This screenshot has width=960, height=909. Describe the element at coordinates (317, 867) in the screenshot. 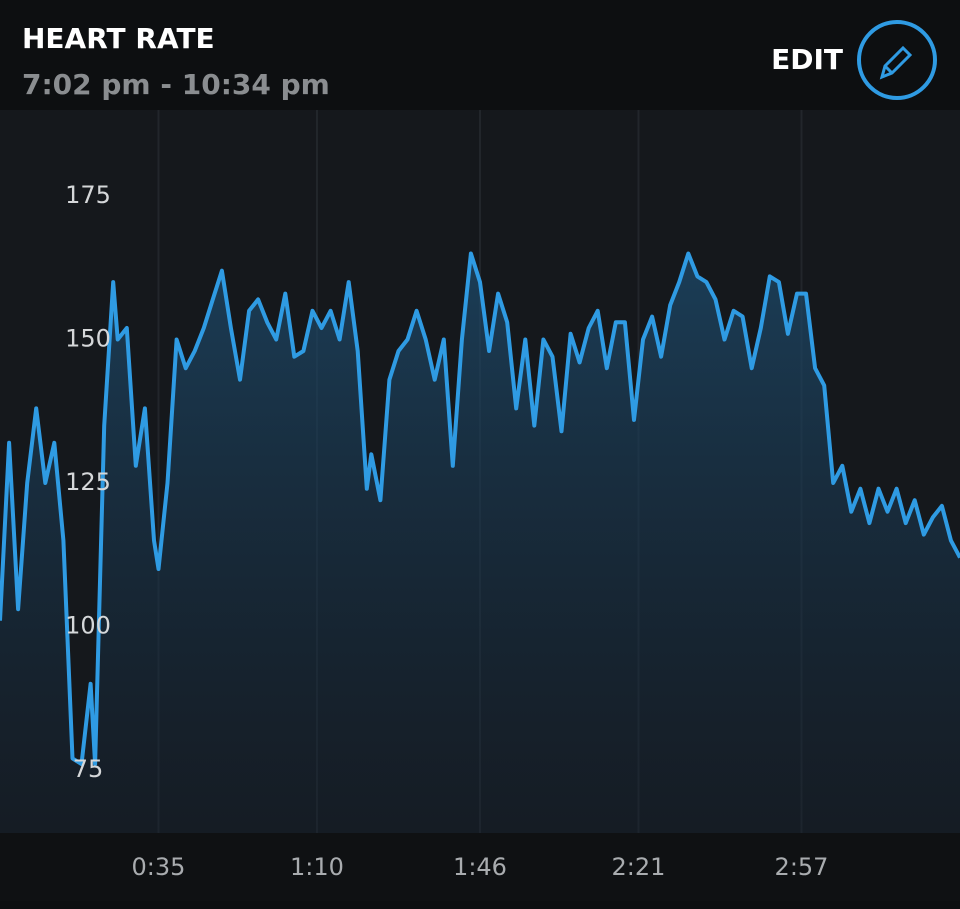

I see `x-tick-label: 1:10` at that location.